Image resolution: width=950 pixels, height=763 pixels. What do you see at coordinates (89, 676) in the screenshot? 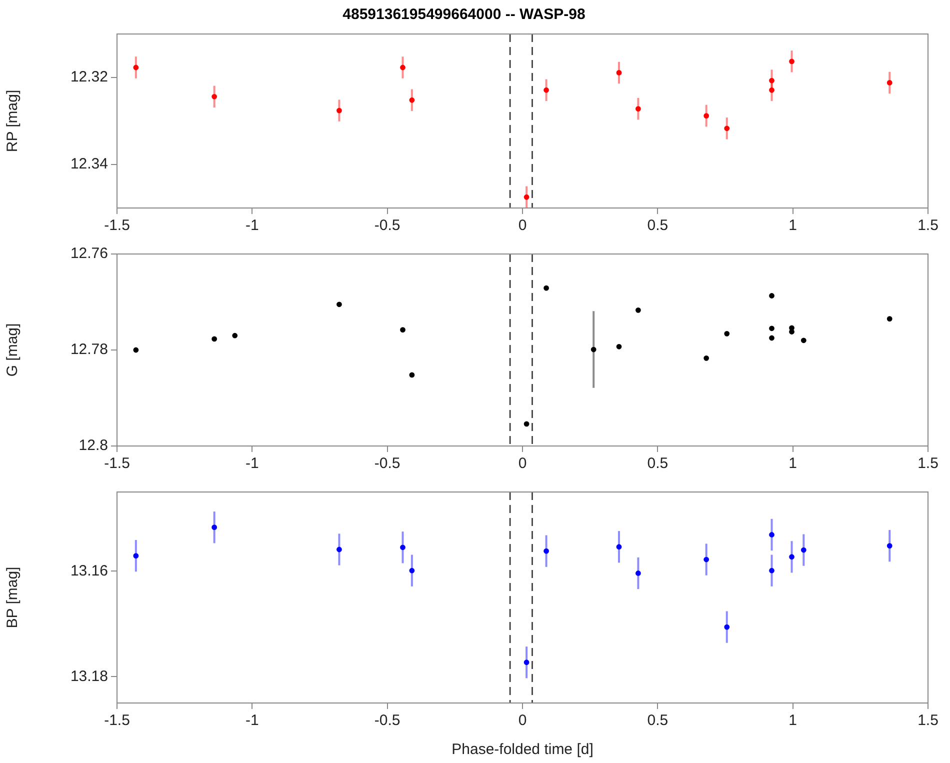
I see `y-tick-label: 13.18` at bounding box center [89, 676].